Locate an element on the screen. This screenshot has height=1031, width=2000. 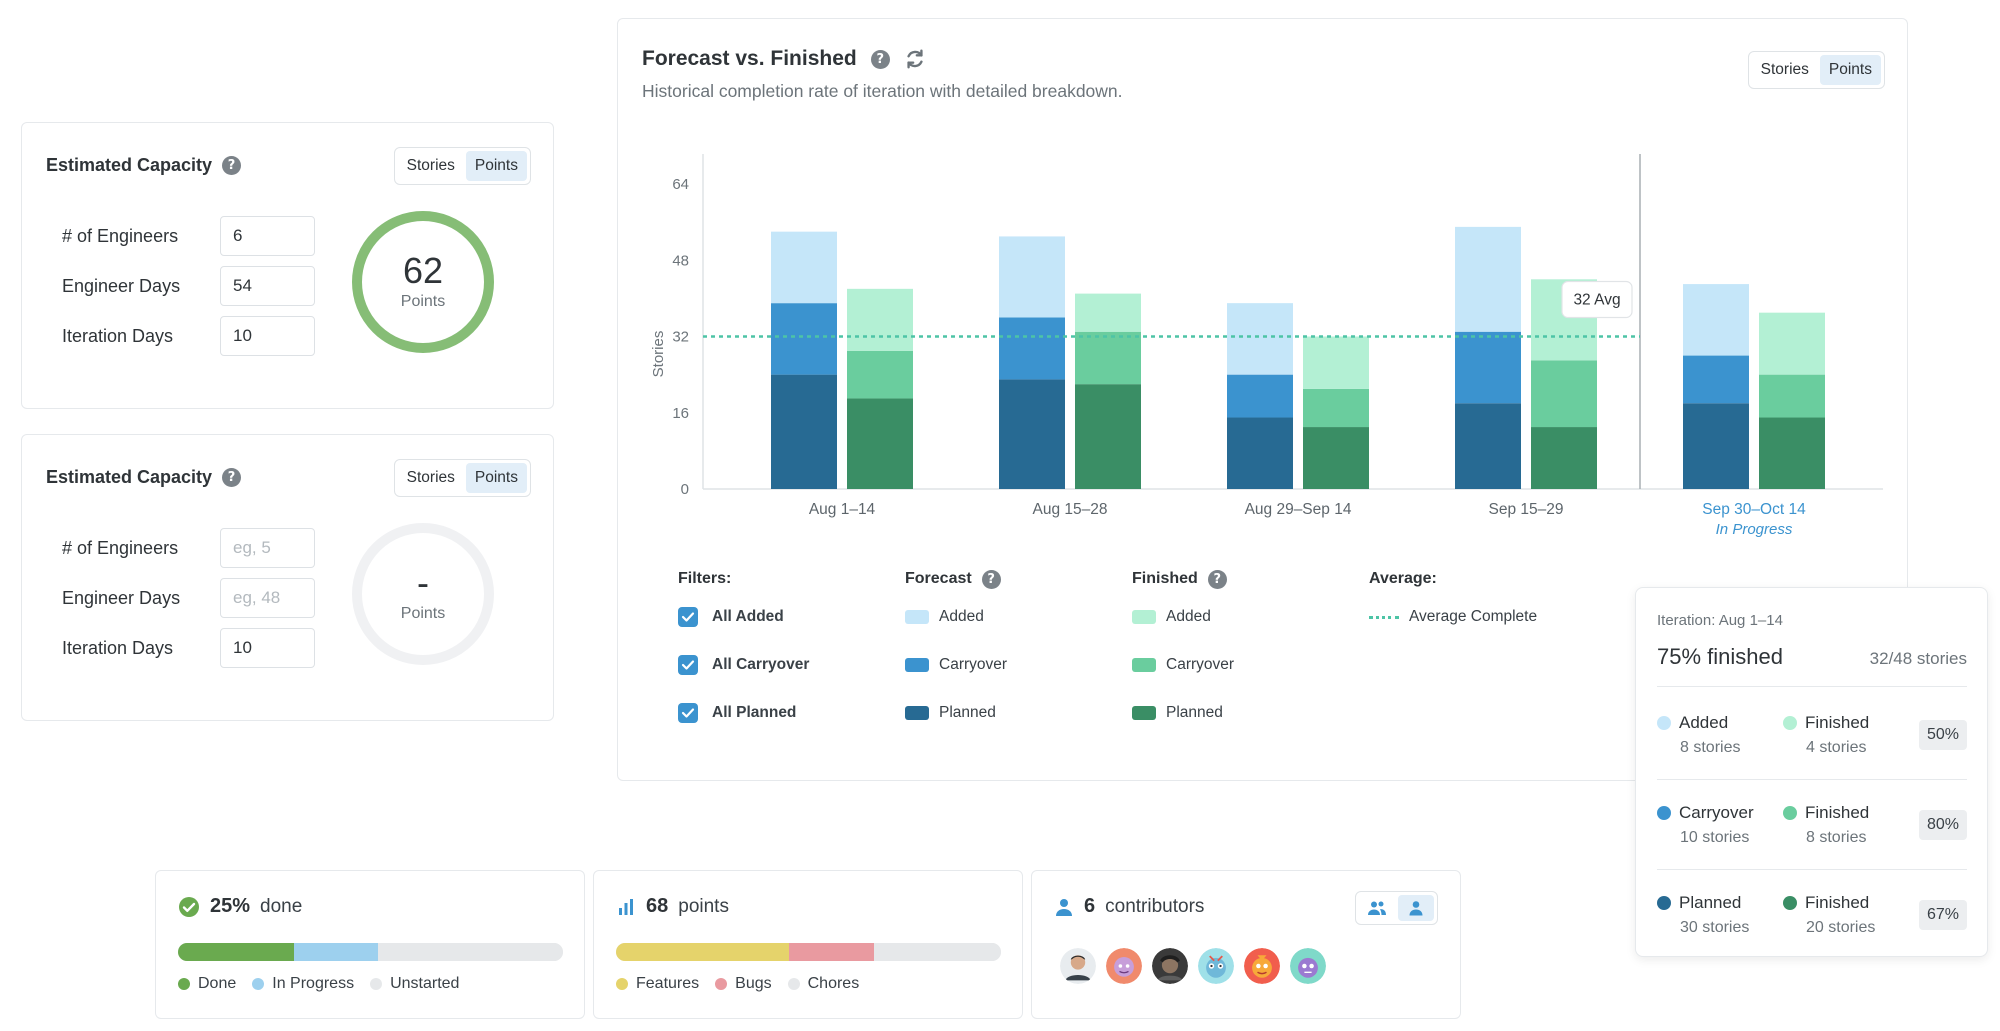
cell-label: Planned is located at coordinates (1710, 902).